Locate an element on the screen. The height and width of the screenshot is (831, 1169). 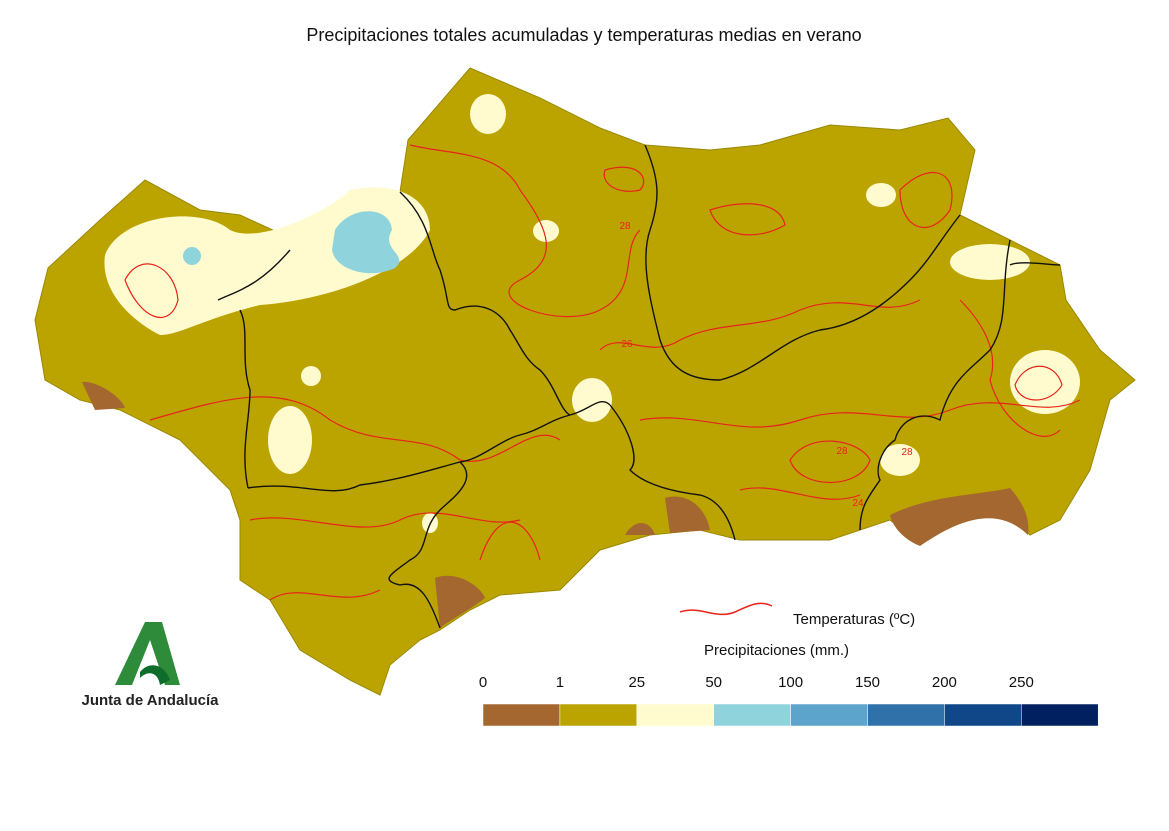
scale-tick-label: 0 is located at coordinates (483, 682).